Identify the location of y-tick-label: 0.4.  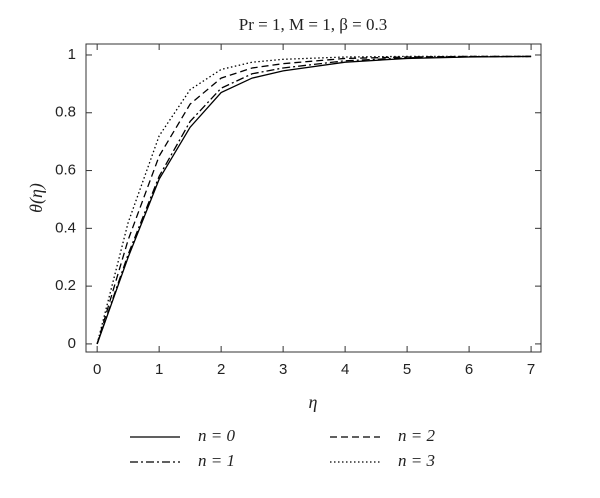
(65, 227).